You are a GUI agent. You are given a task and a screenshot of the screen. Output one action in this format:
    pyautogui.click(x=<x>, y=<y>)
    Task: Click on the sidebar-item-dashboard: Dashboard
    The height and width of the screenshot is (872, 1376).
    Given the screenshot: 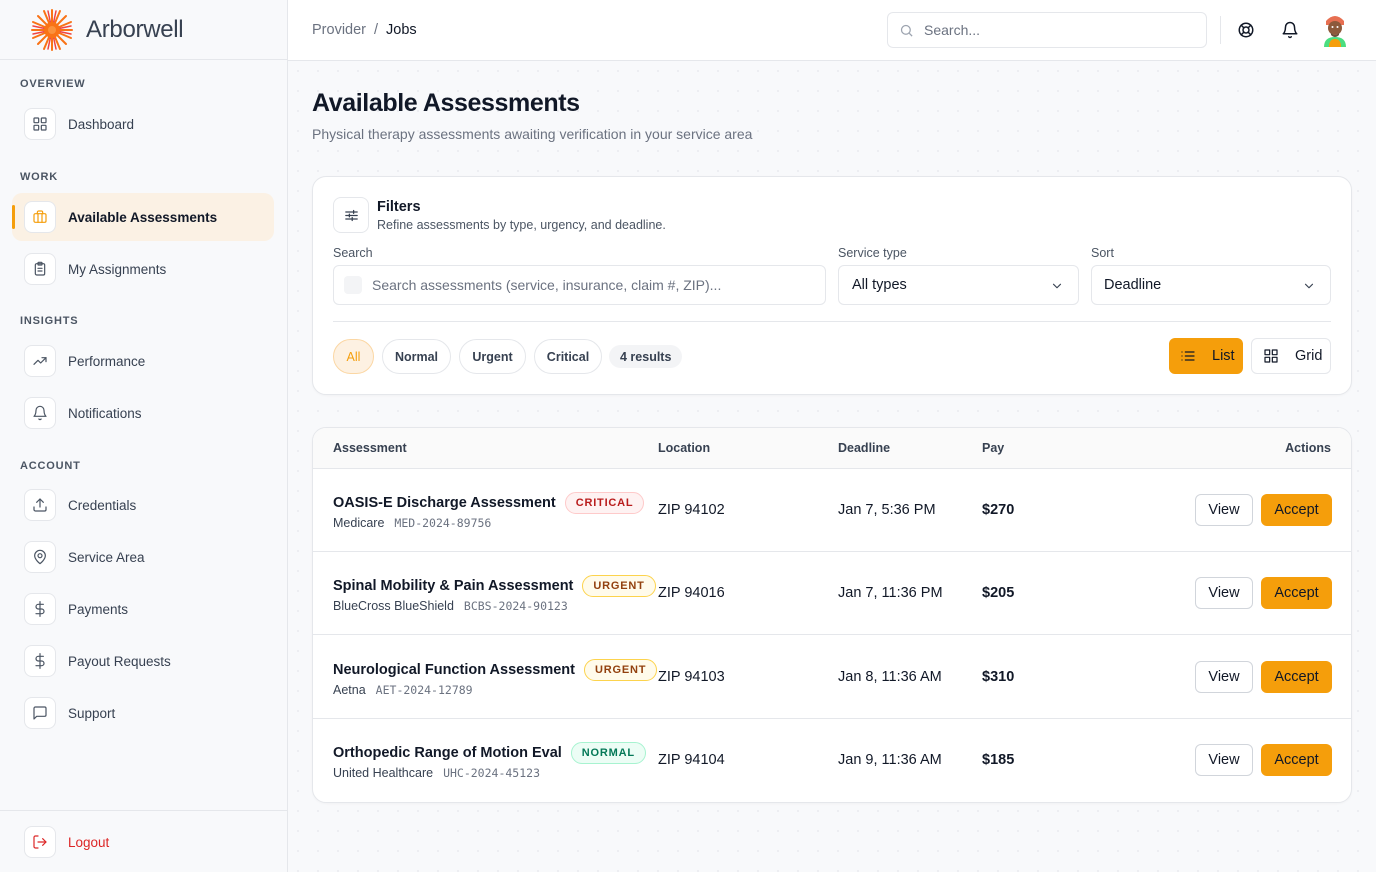 What is the action you would take?
    pyautogui.click(x=143, y=124)
    